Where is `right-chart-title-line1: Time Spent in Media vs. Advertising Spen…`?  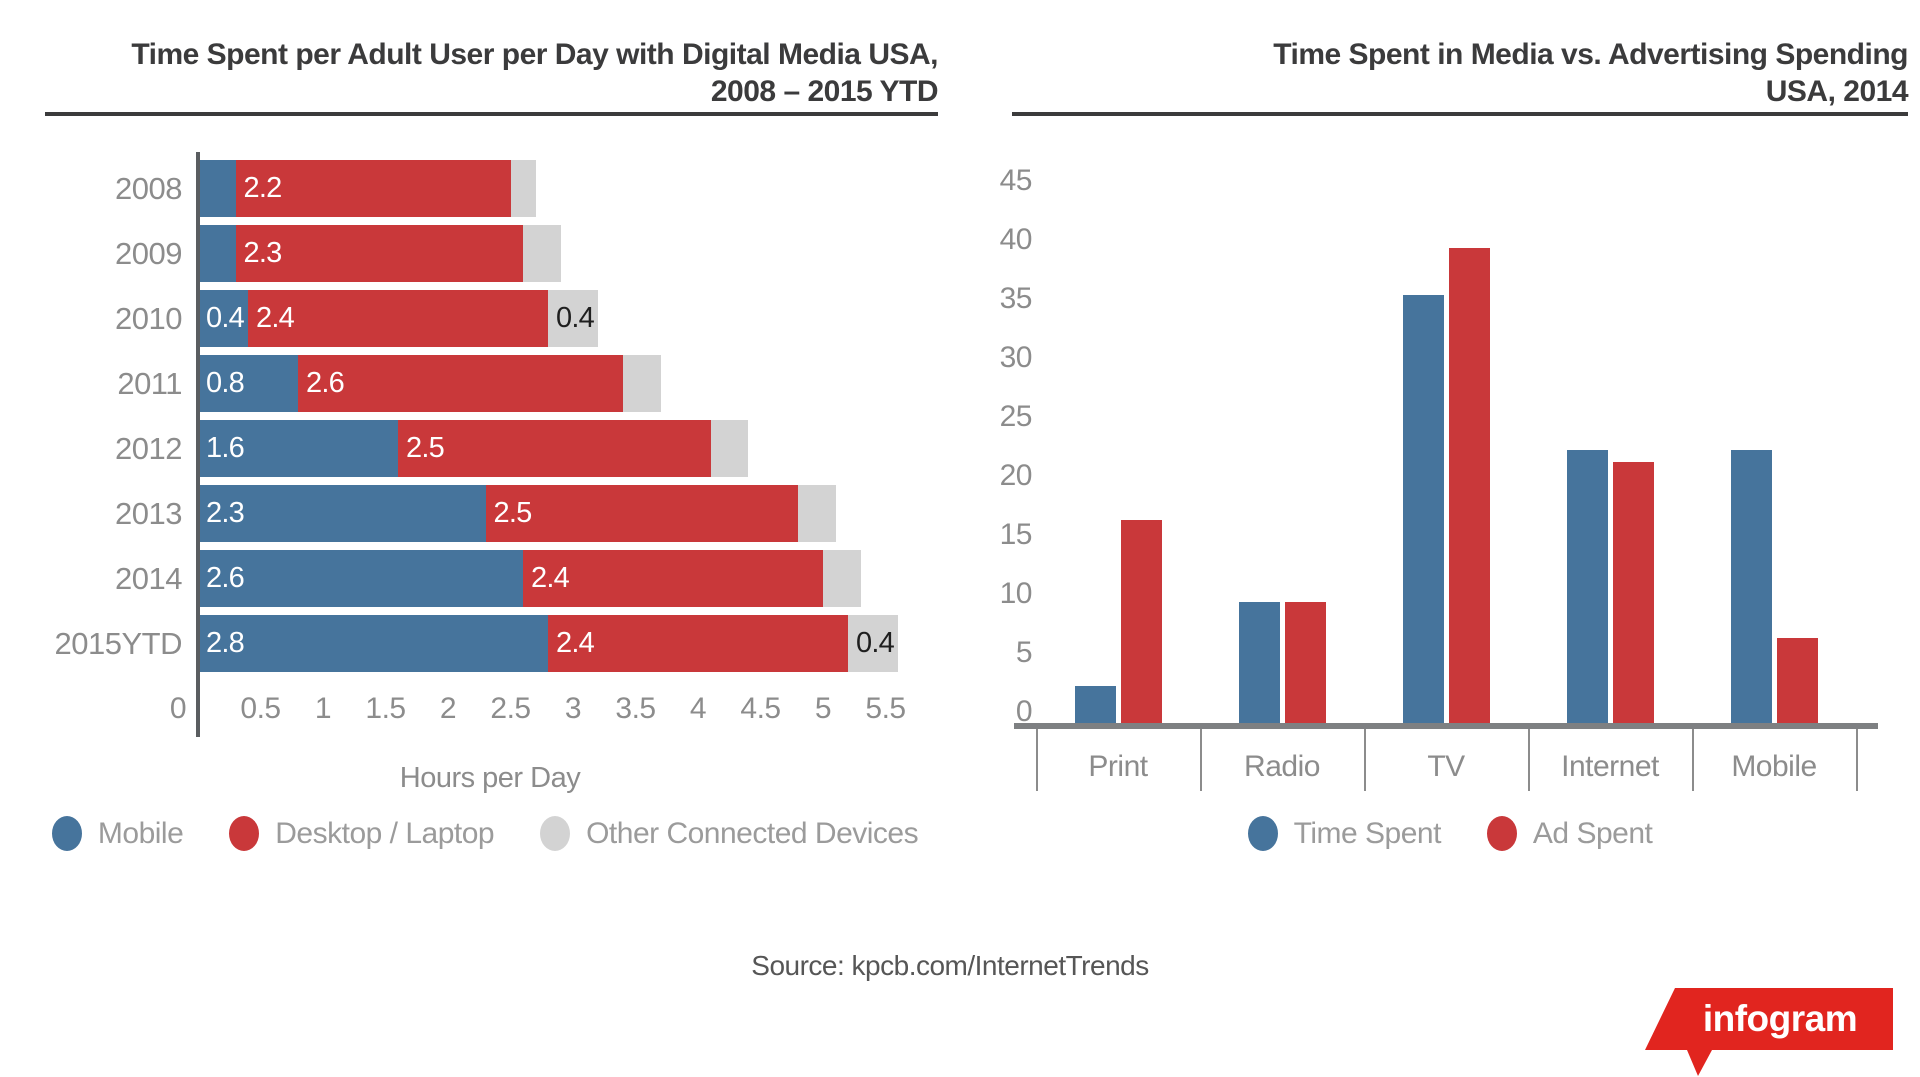 right-chart-title-line1: Time Spent in Media vs. Advertising Spen… is located at coordinates (1590, 54).